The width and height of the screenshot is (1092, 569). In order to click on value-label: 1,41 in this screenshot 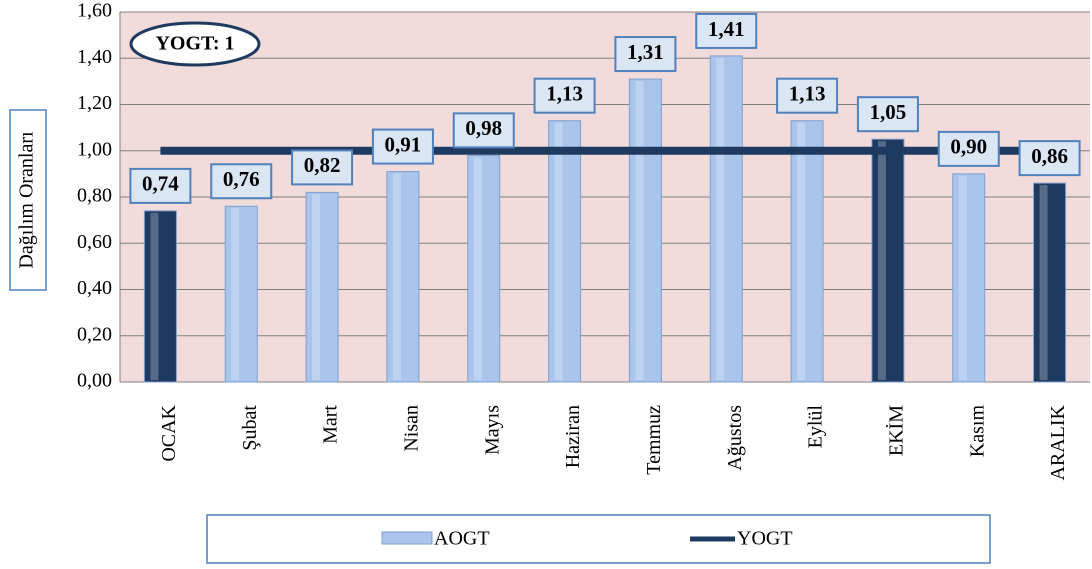, I will do `click(726, 29)`.